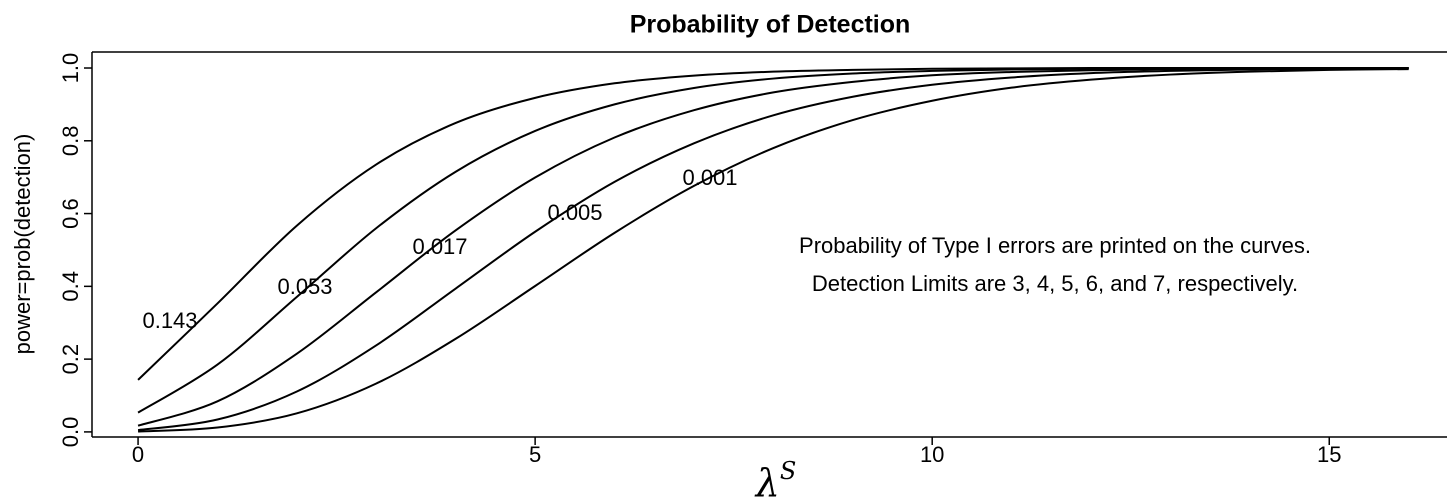 This screenshot has width=1447, height=504. What do you see at coordinates (138, 454) in the screenshot?
I see `x-tick-label: 0` at bounding box center [138, 454].